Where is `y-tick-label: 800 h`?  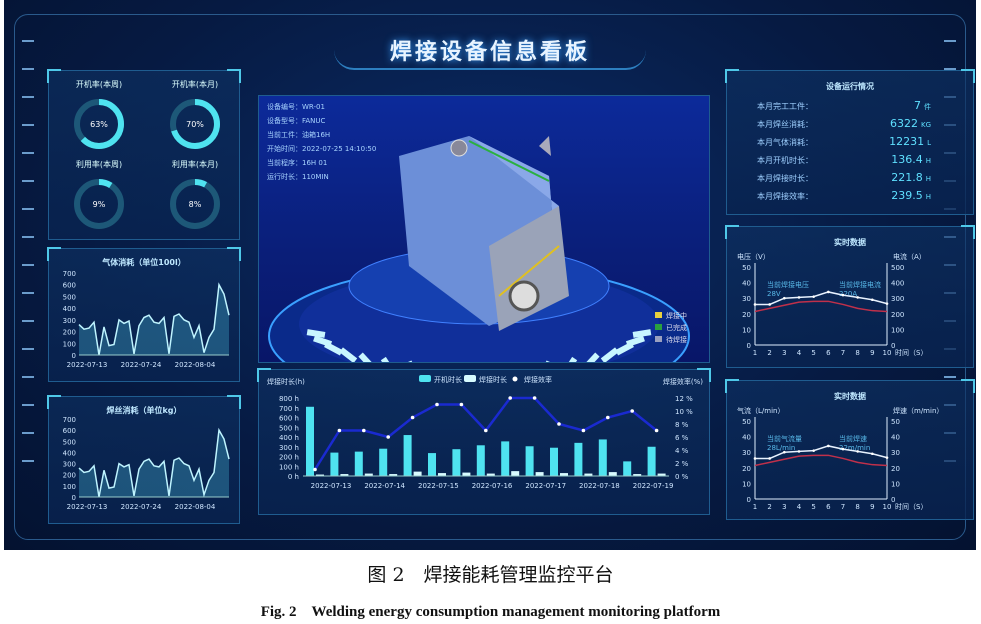
y-tick-label: 800 h is located at coordinates (289, 399).